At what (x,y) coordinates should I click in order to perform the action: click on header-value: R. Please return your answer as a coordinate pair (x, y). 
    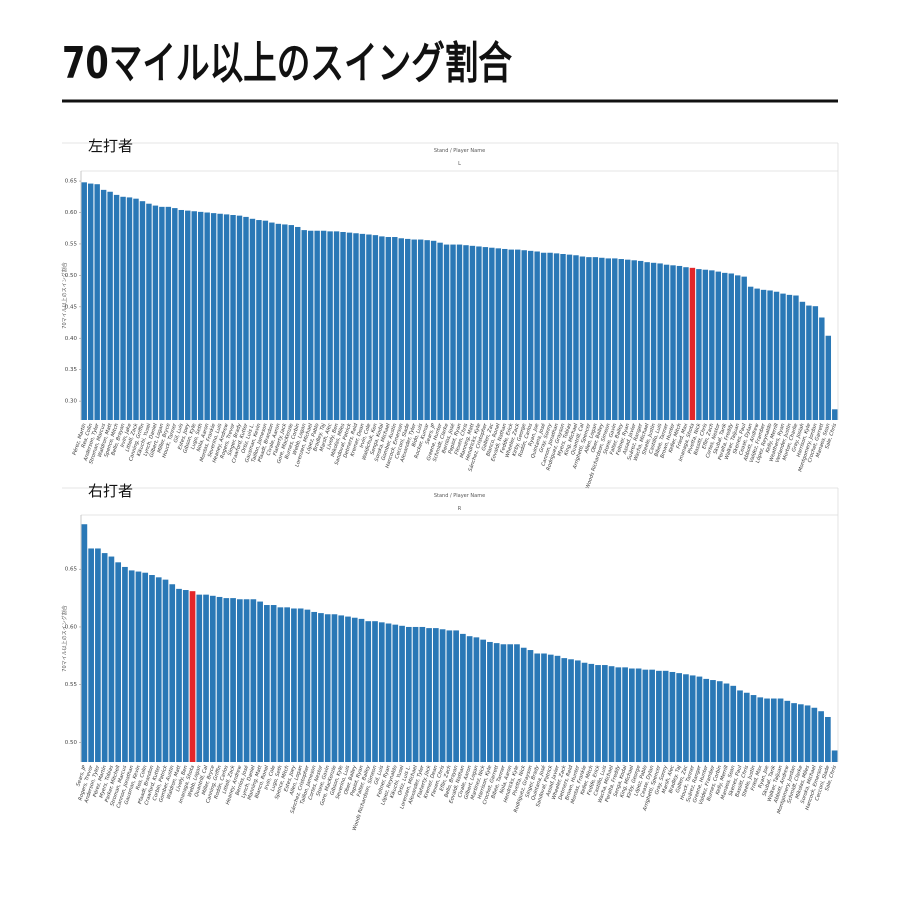
    Looking at the image, I should click on (460, 509).